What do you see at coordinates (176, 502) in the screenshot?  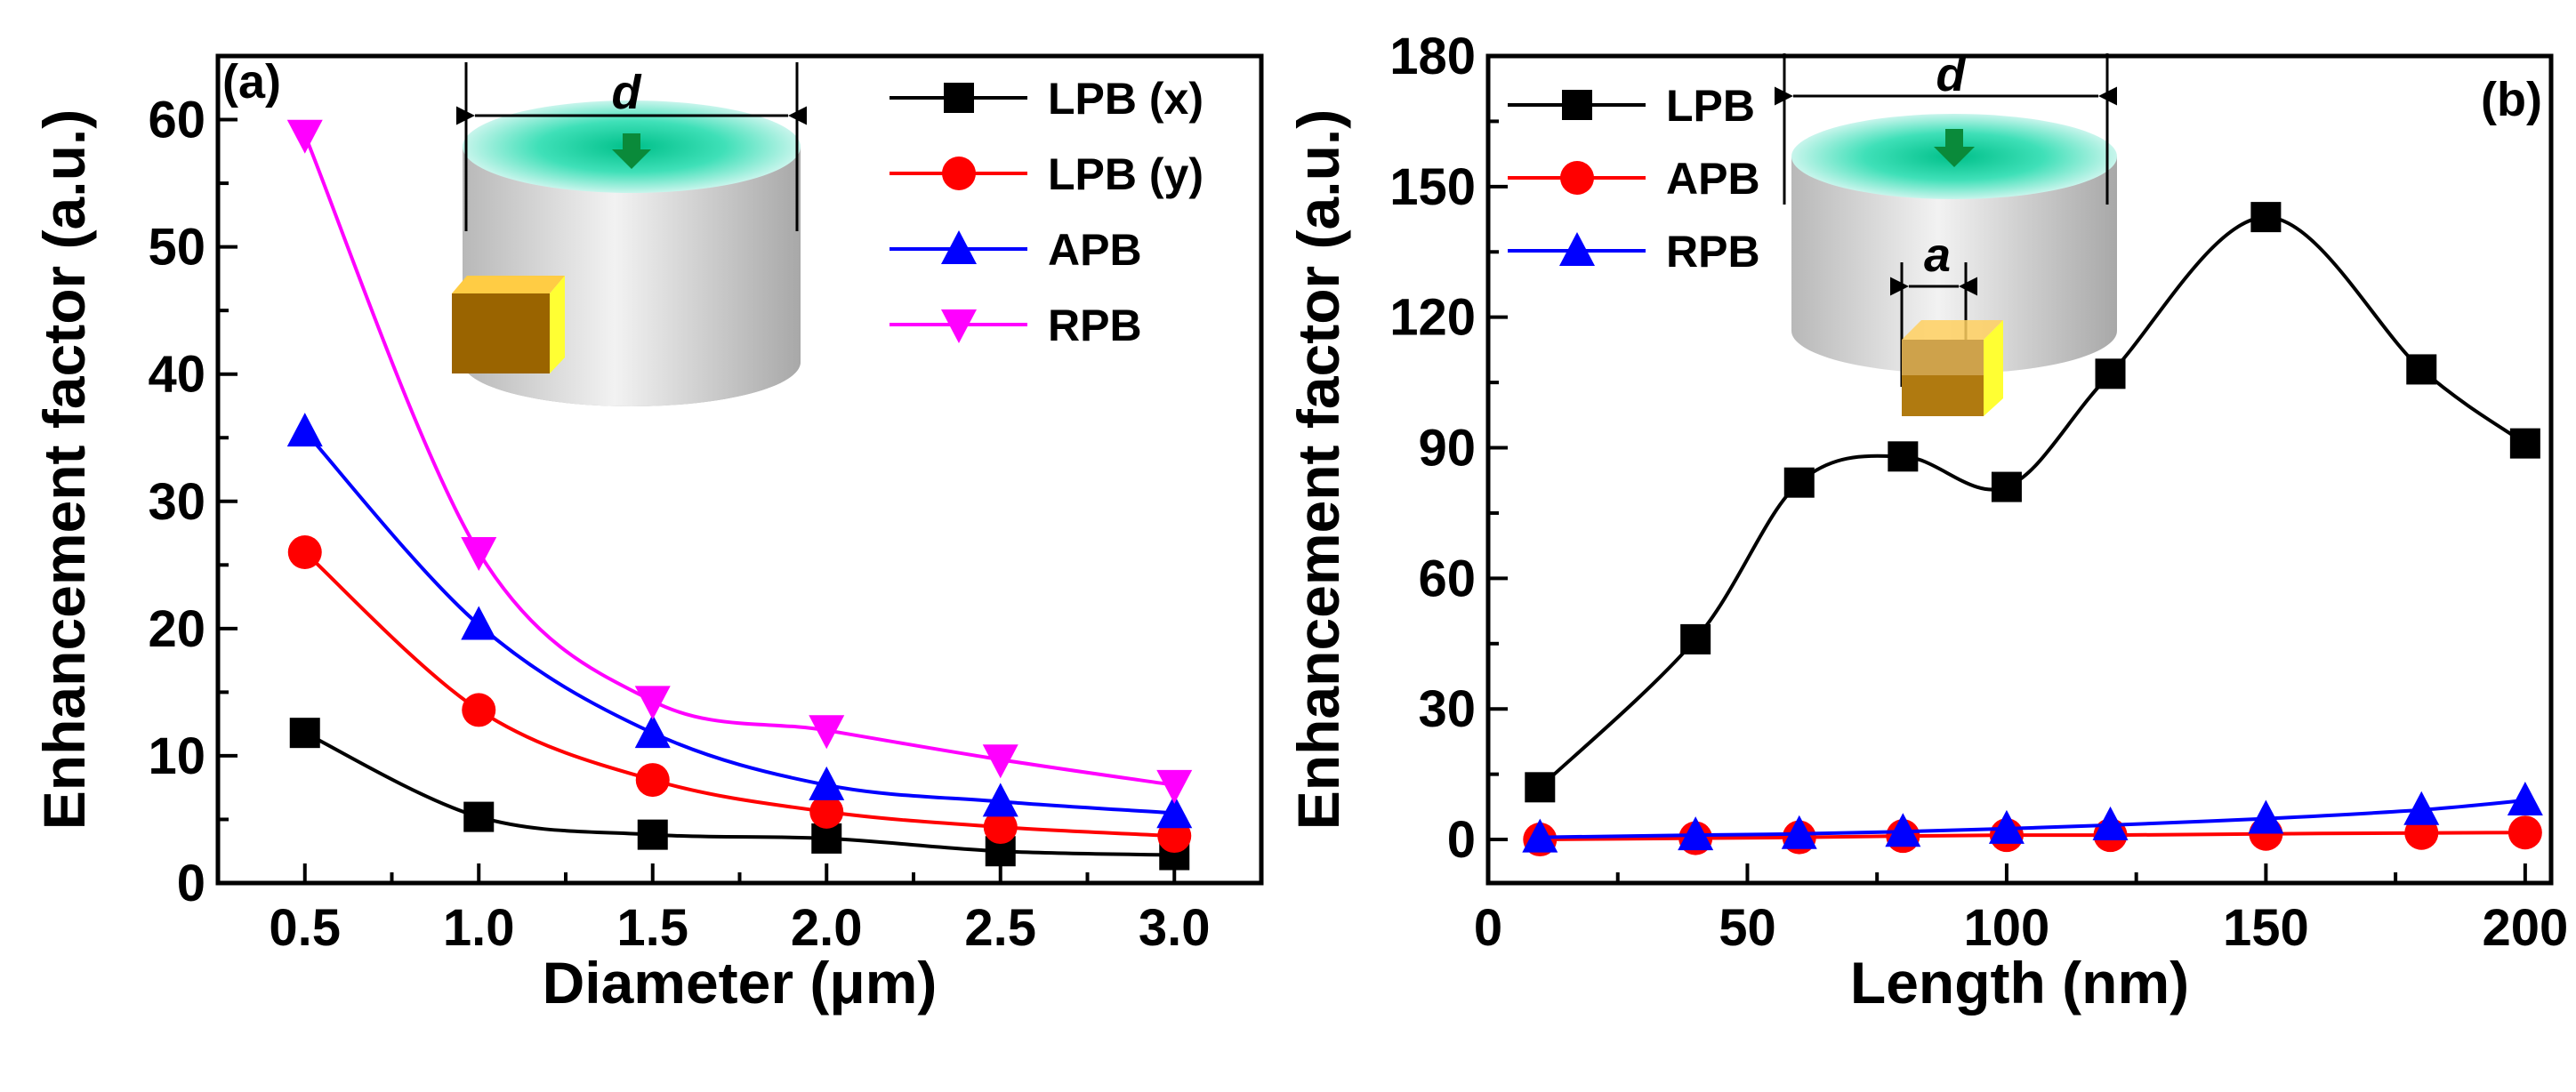 I see `panel-a-y-tick-label: 30` at bounding box center [176, 502].